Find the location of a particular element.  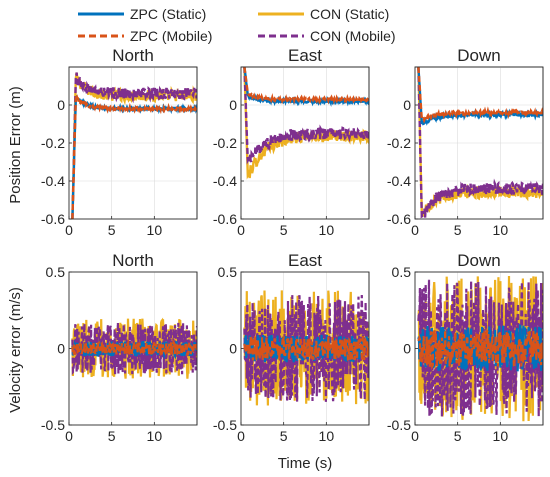

series-zpc-mobile-east-velocity is located at coordinates (306, 348).